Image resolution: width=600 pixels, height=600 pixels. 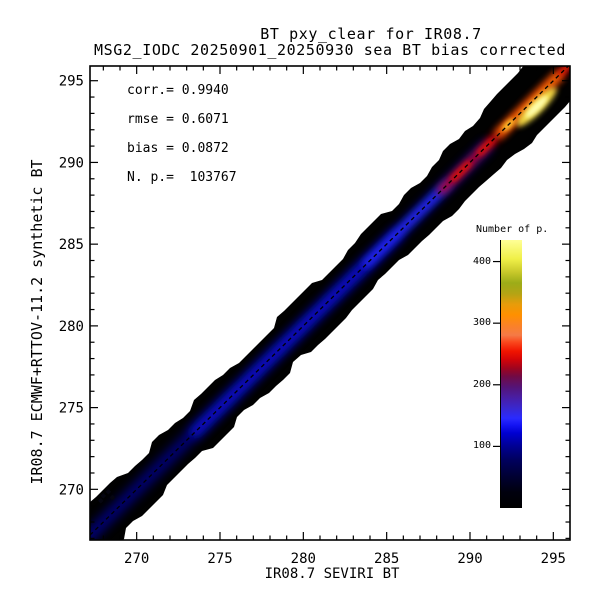 I want to click on colorbar-tick-label: 200, so click(x=481, y=384).